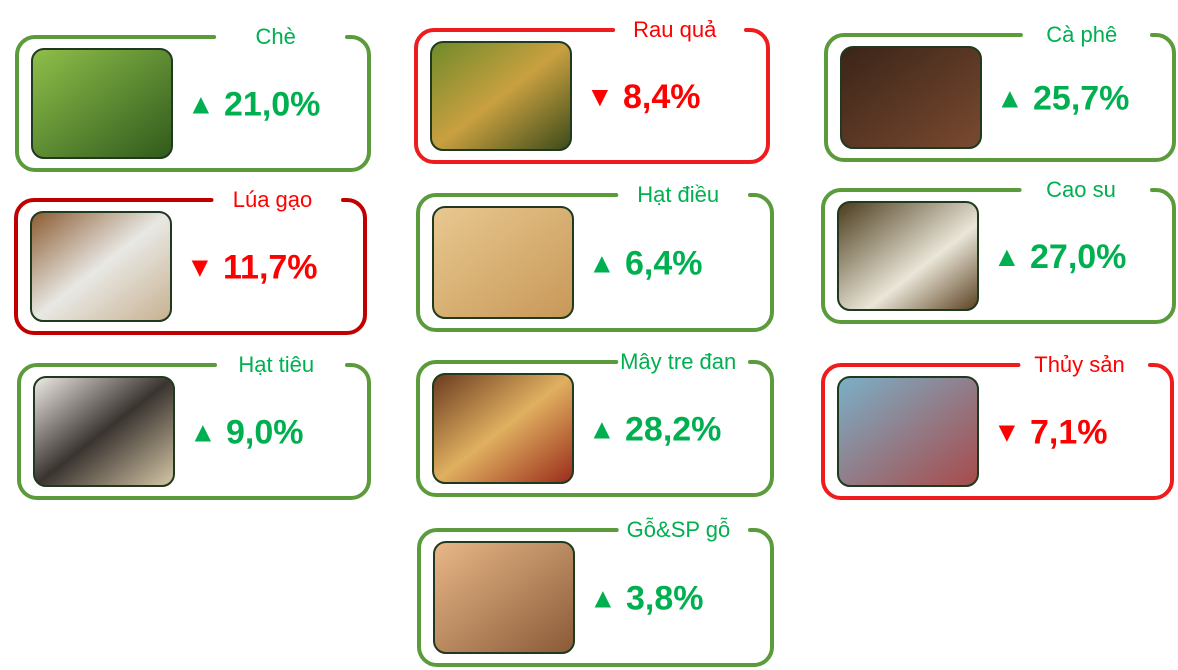 The image size is (1178, 670). I want to click on card: Gỗ&SP gỗ ▲ 3,8%, so click(595, 592).